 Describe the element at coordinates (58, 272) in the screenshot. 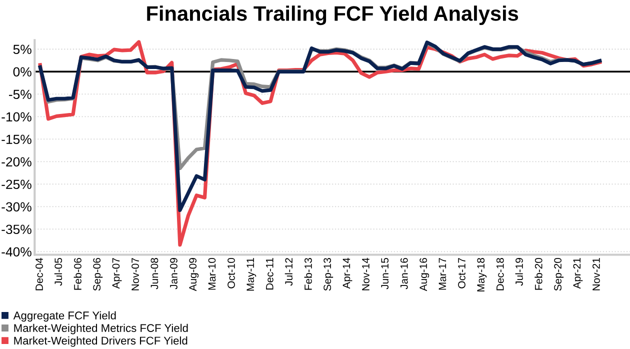

I see `x-tick-label: Jul-05` at that location.